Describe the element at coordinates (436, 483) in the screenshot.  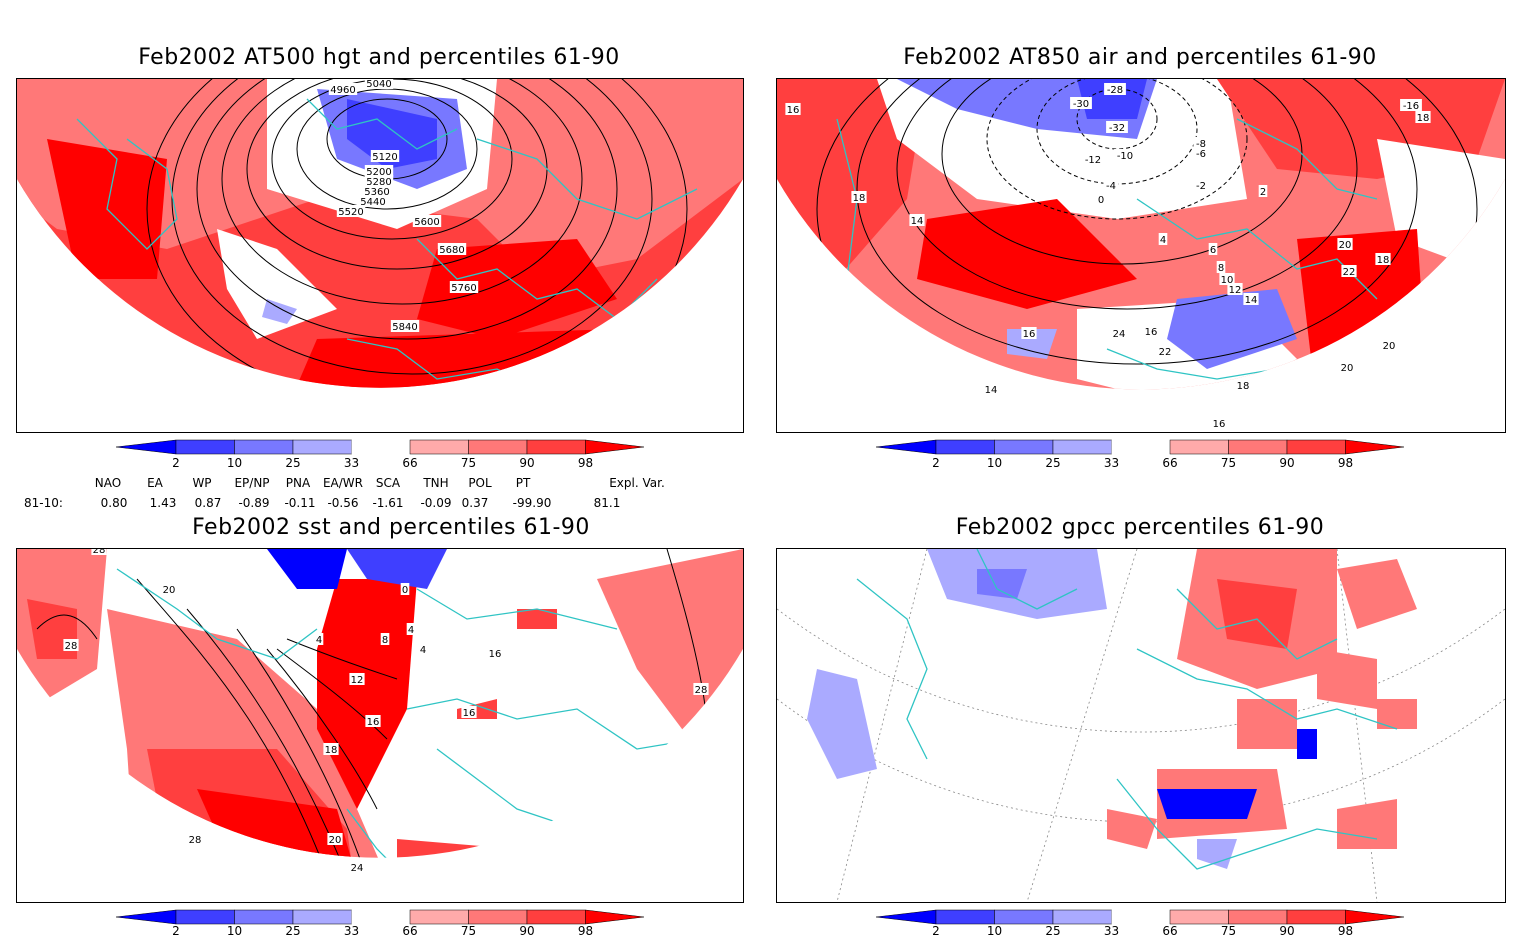
I see `index-header: TNH` at that location.